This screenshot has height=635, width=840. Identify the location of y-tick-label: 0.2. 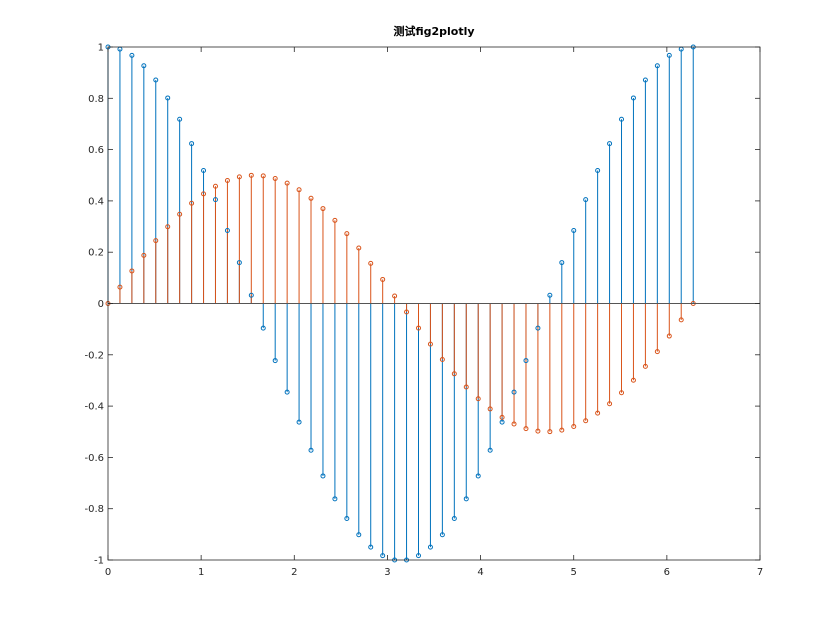
(96, 253).